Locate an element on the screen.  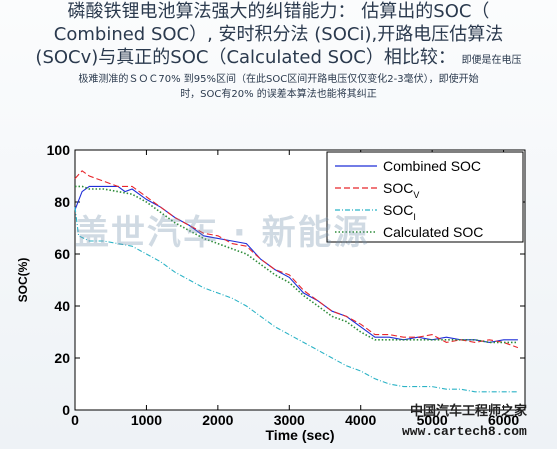
legend-label-main: Combined SOC is located at coordinates (432, 166).